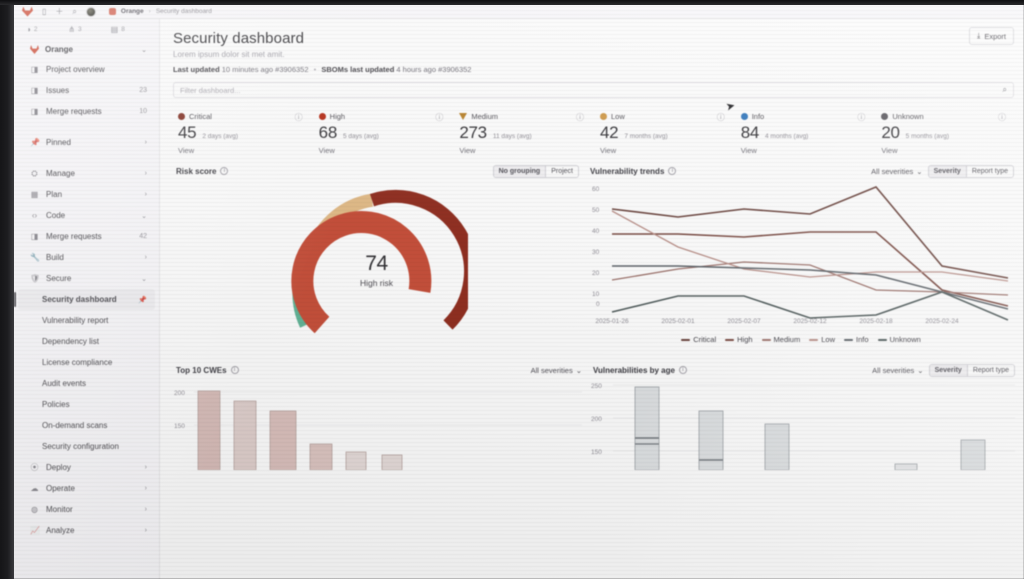  I want to click on breadcrumb-project-avatar, so click(112, 11).